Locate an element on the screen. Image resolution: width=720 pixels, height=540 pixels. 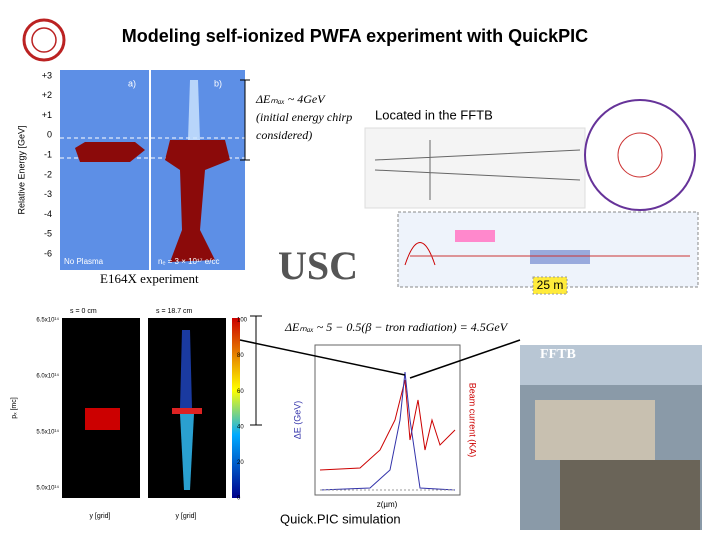
colorbar-tick-label: 80 is located at coordinates (240, 356).